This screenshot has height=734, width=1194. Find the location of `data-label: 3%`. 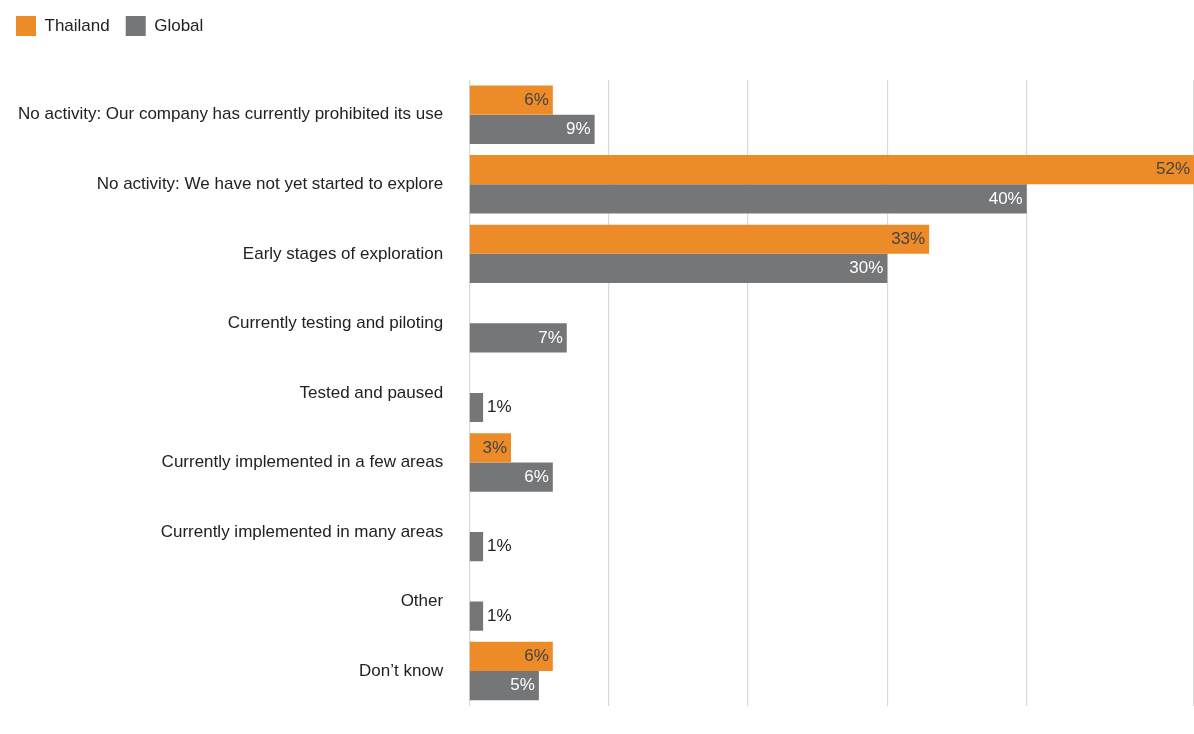

data-label: 3% is located at coordinates (494, 447).